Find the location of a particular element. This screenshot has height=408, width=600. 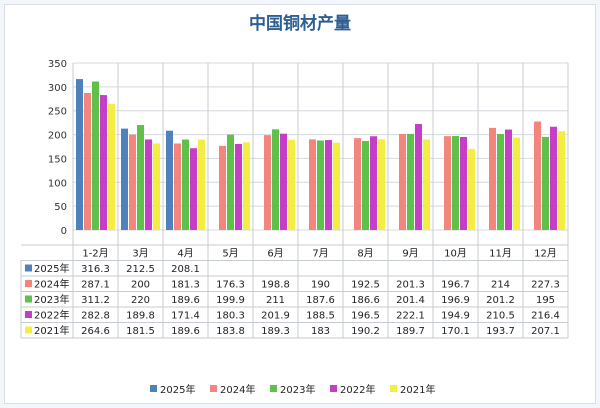

legend-label: 2023年 is located at coordinates (297, 389).